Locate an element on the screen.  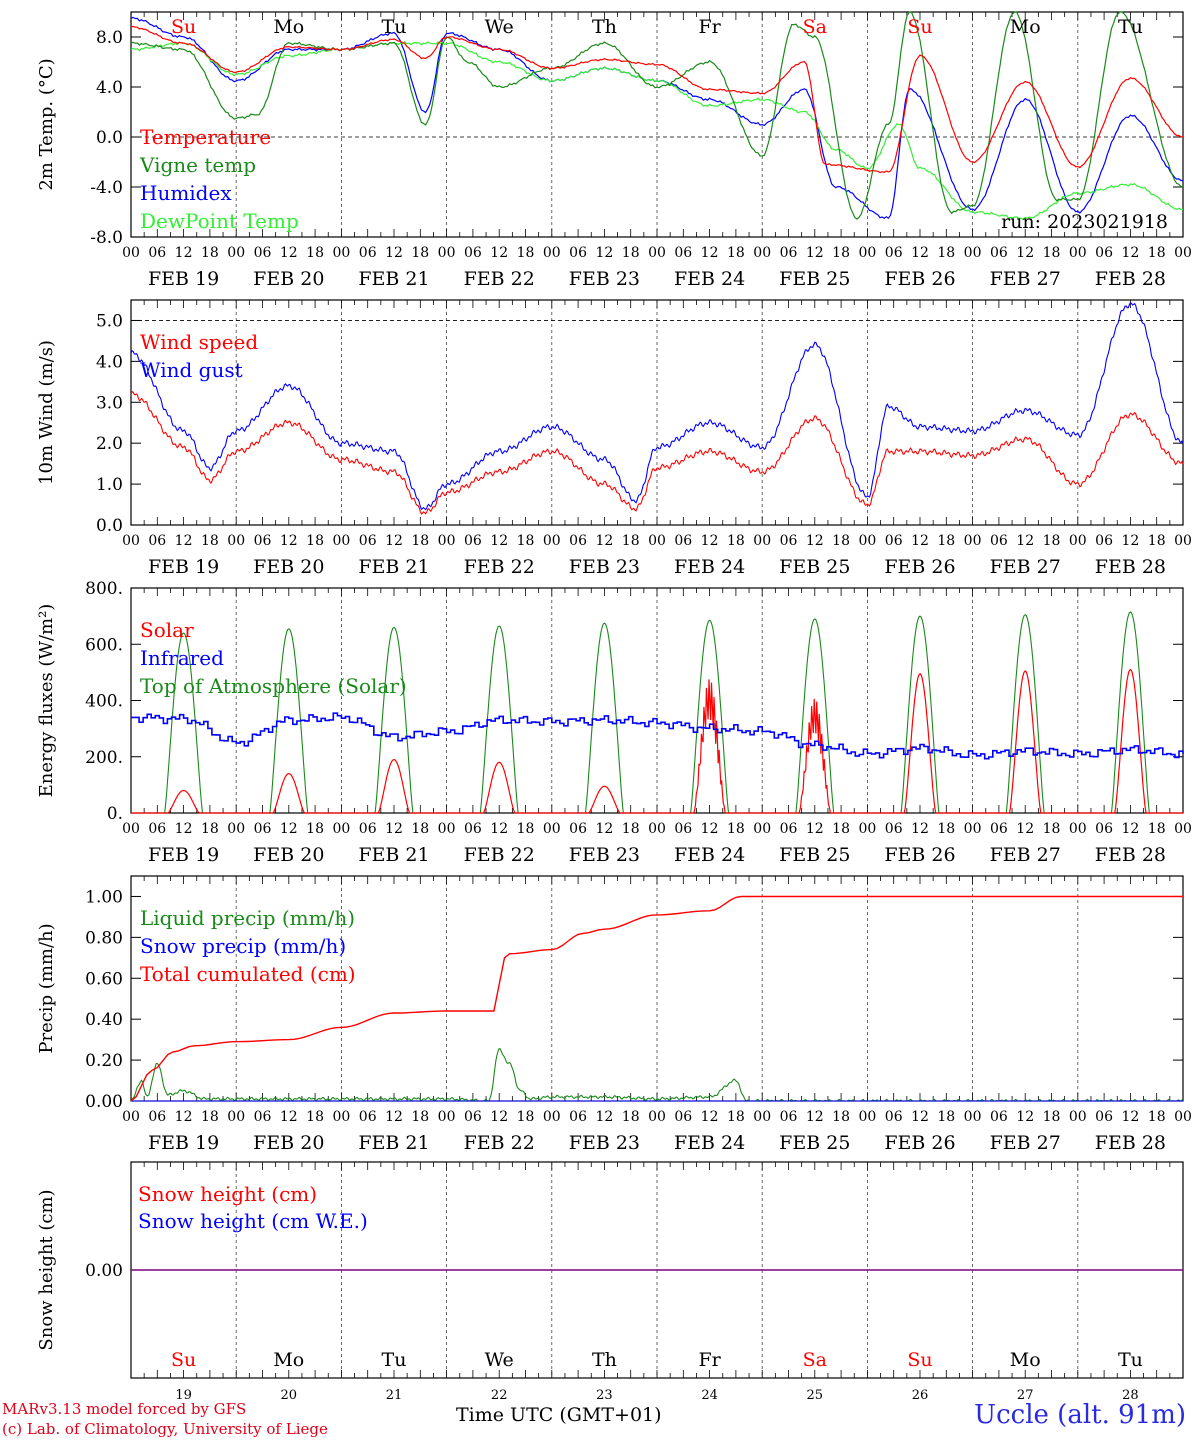
legend-entry: Snow height (cm W.E.) is located at coordinates (253, 1221).